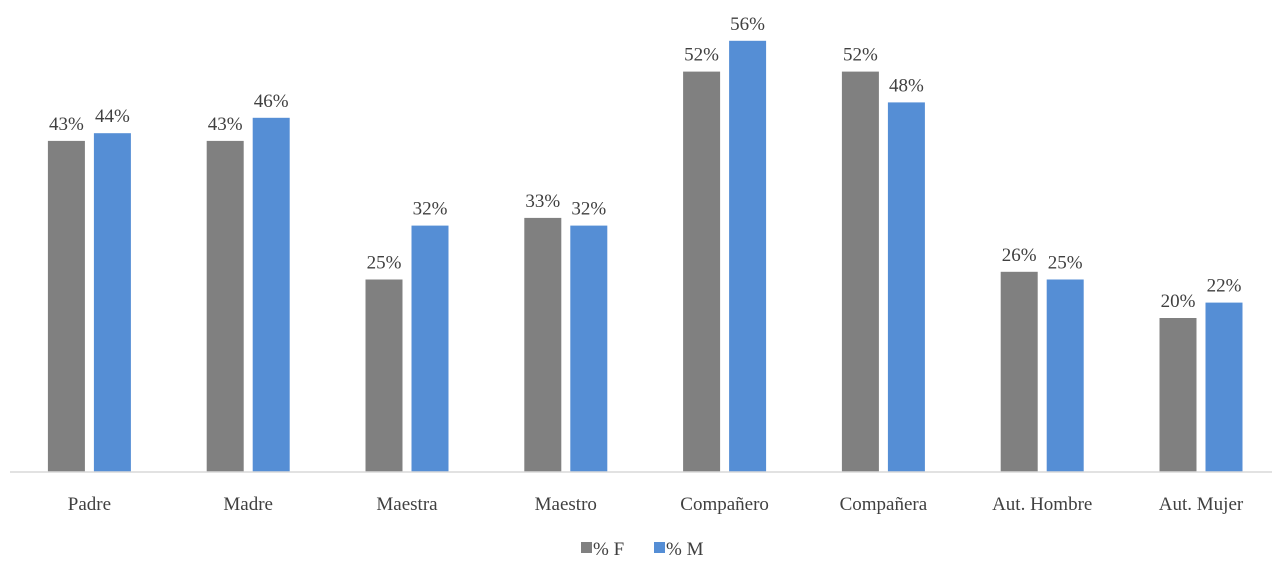  I want to click on data-label-f-5: 52%, so click(860, 55).